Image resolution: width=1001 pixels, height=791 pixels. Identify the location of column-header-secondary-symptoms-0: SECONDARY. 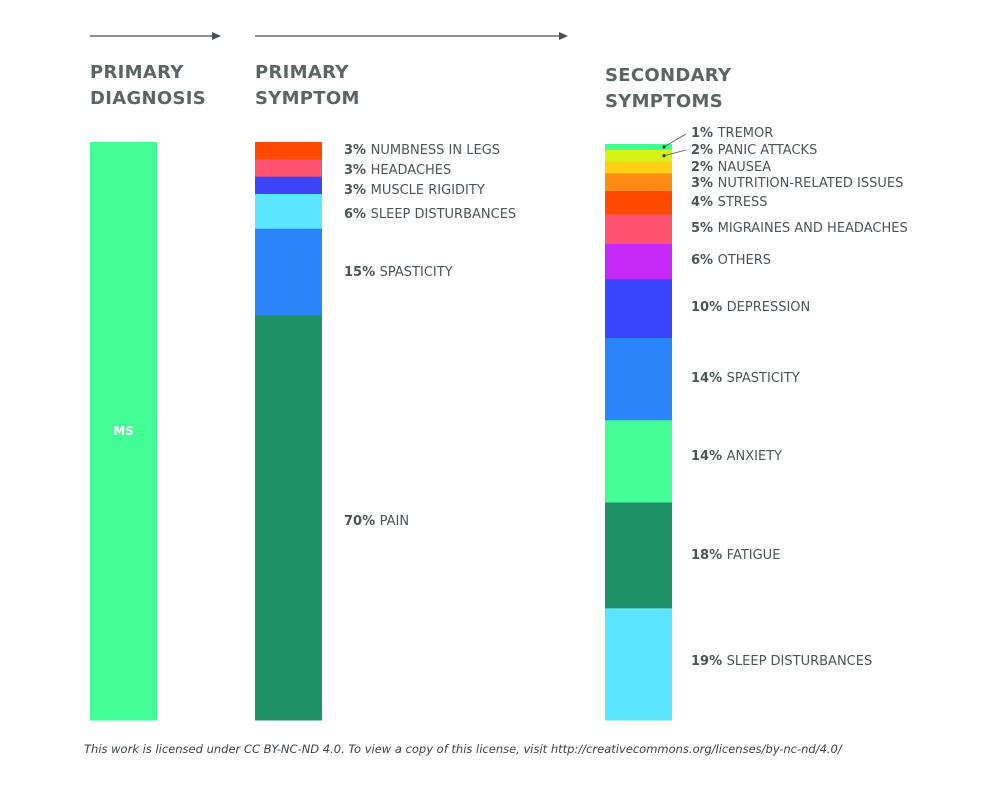
(668, 75).